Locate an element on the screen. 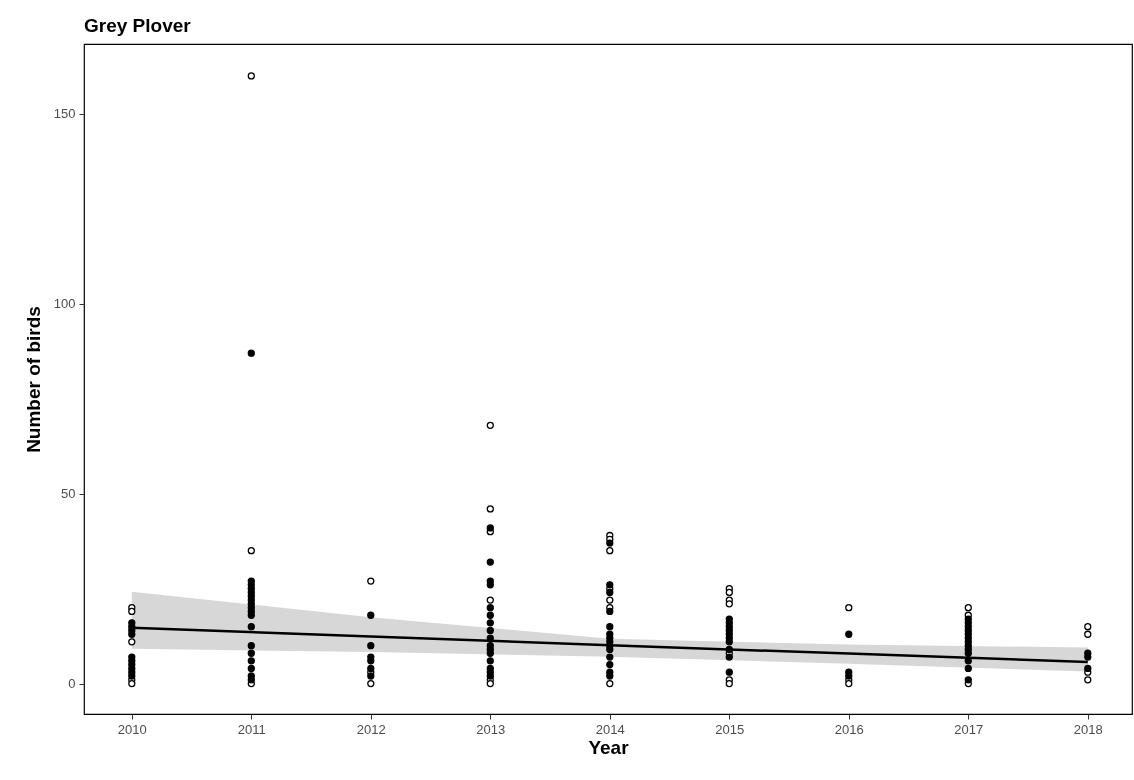  y-axis-title: Number of birds is located at coordinates (33, 379).